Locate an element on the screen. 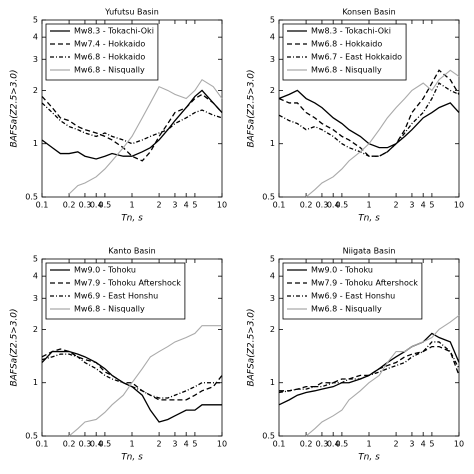  legend-label: Mw7.4 - Hokkaido is located at coordinates (109, 44).